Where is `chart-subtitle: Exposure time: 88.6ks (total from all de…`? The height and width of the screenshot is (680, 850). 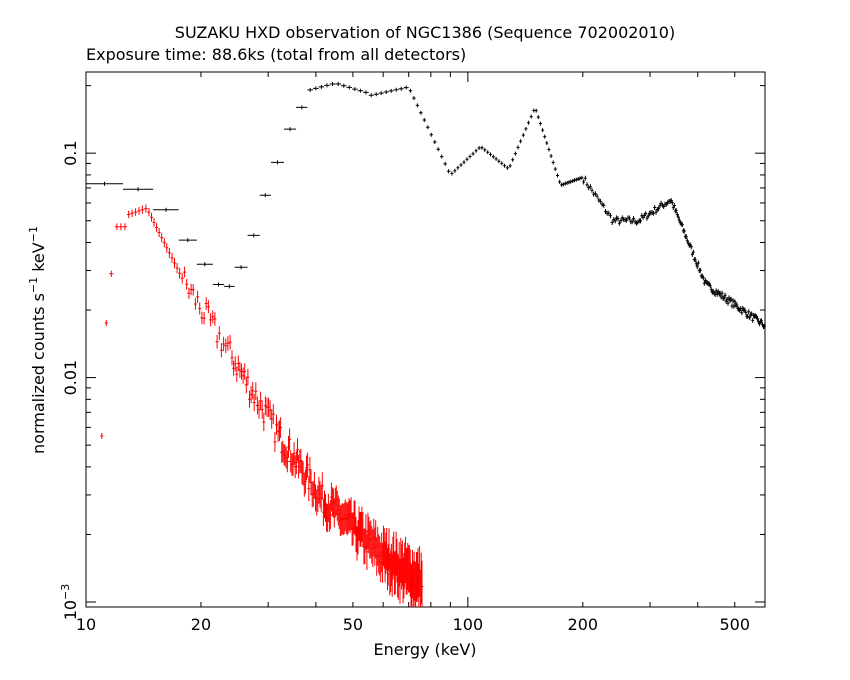 chart-subtitle: Exposure time: 88.6ks (total from all de… is located at coordinates (276, 54).